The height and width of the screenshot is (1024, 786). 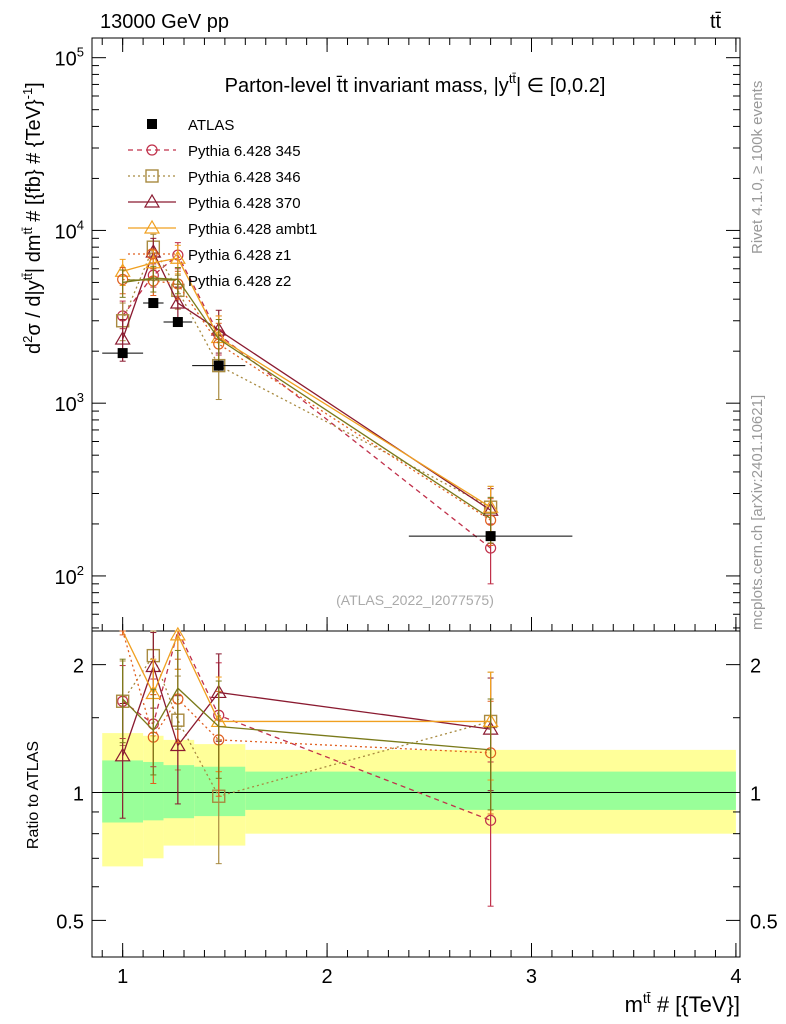 I want to click on ratio-ytick-label-1: 1, so click(x=78, y=795).